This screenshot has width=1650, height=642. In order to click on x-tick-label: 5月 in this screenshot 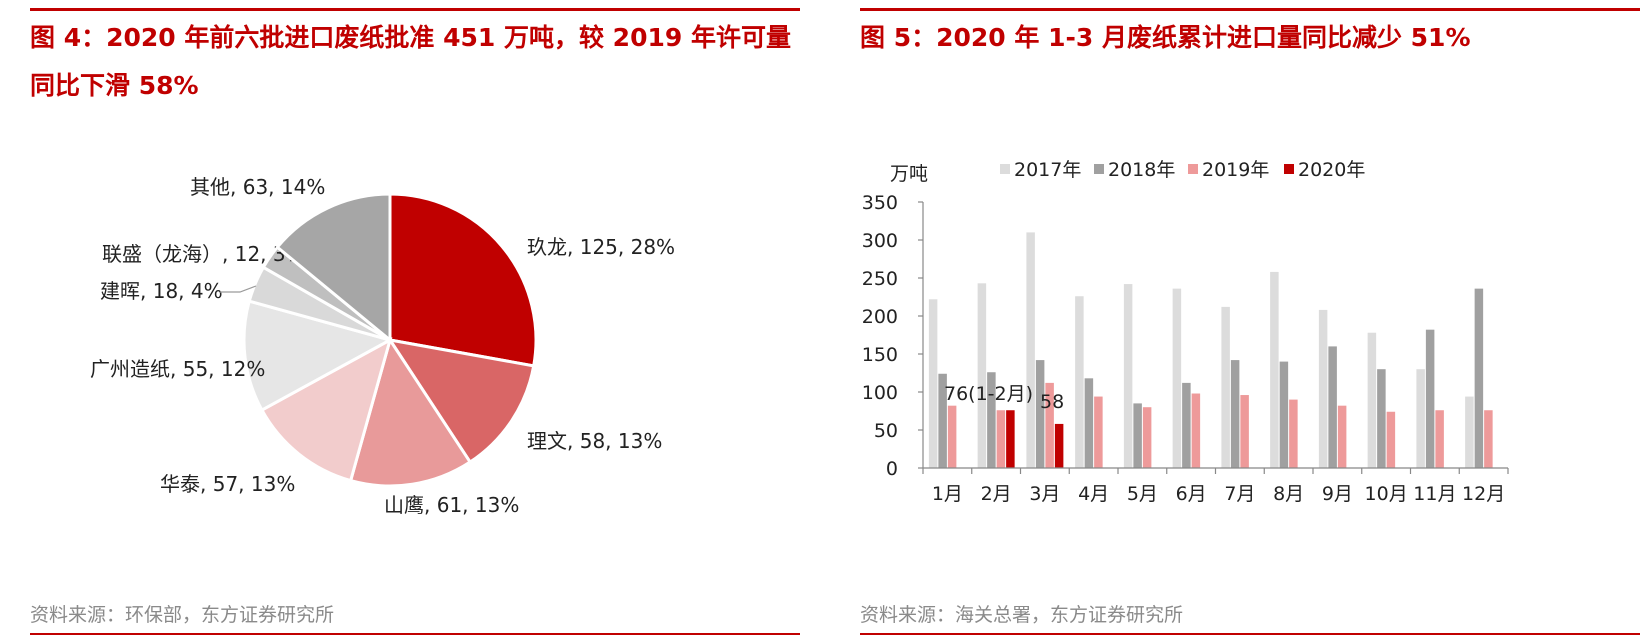, I will do `click(1142, 494)`.